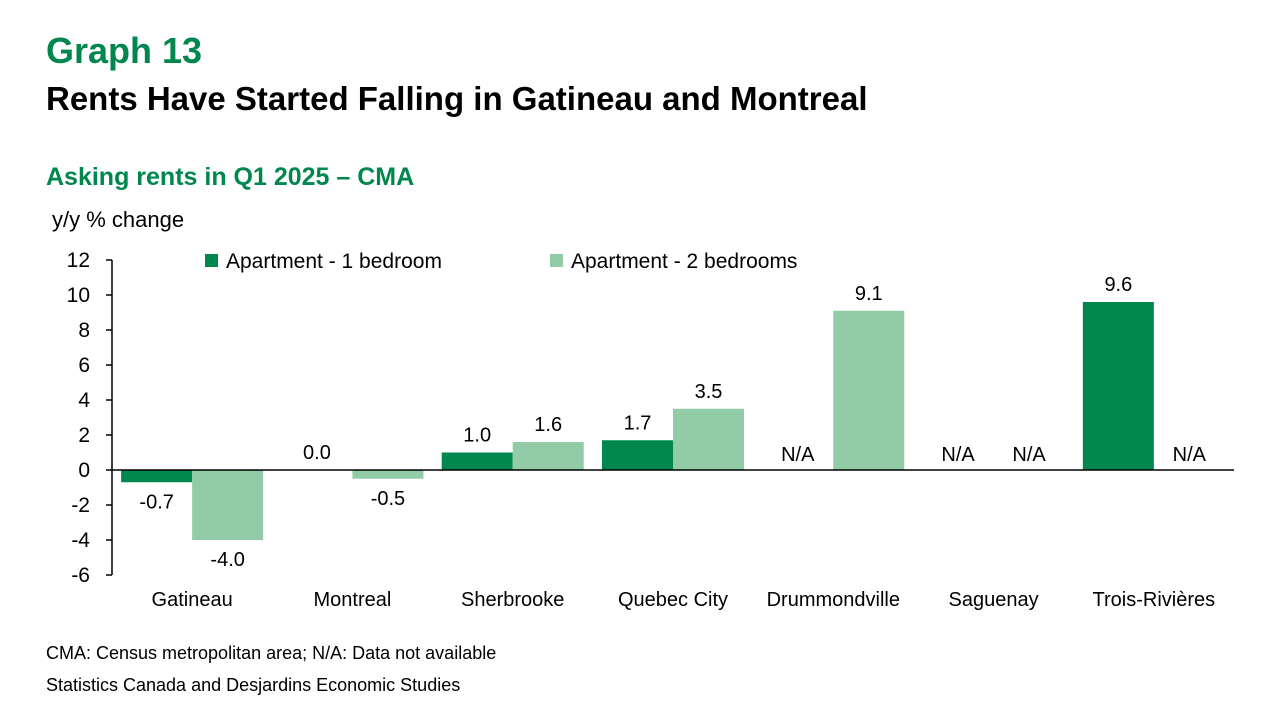  What do you see at coordinates (833, 600) in the screenshot?
I see `x-tick-label: Drummondville` at bounding box center [833, 600].